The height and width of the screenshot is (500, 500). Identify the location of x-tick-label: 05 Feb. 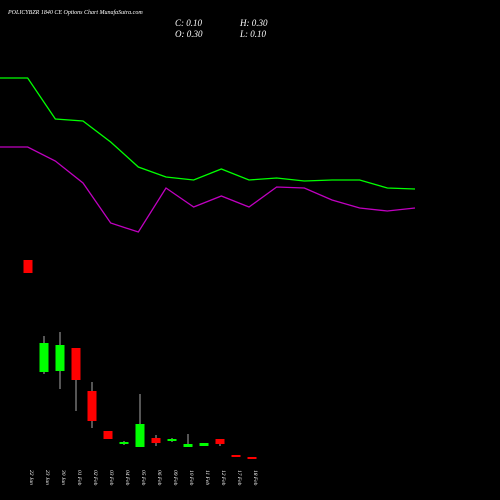
(143, 478).